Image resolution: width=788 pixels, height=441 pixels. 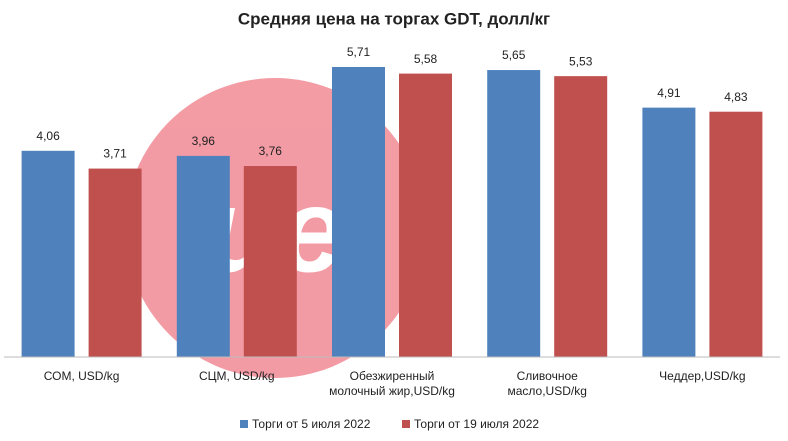 What do you see at coordinates (311, 424) in the screenshot?
I see `legend-label: Торги от 5 июля 2022` at bounding box center [311, 424].